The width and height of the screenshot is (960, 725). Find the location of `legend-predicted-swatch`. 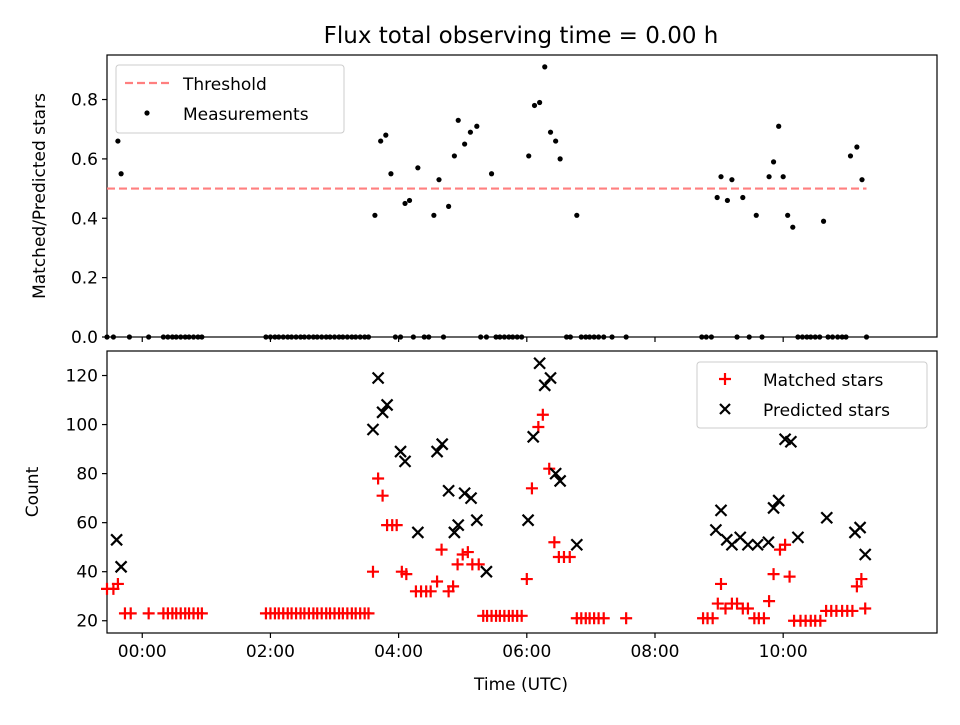

legend-predicted-swatch is located at coordinates (725, 409).